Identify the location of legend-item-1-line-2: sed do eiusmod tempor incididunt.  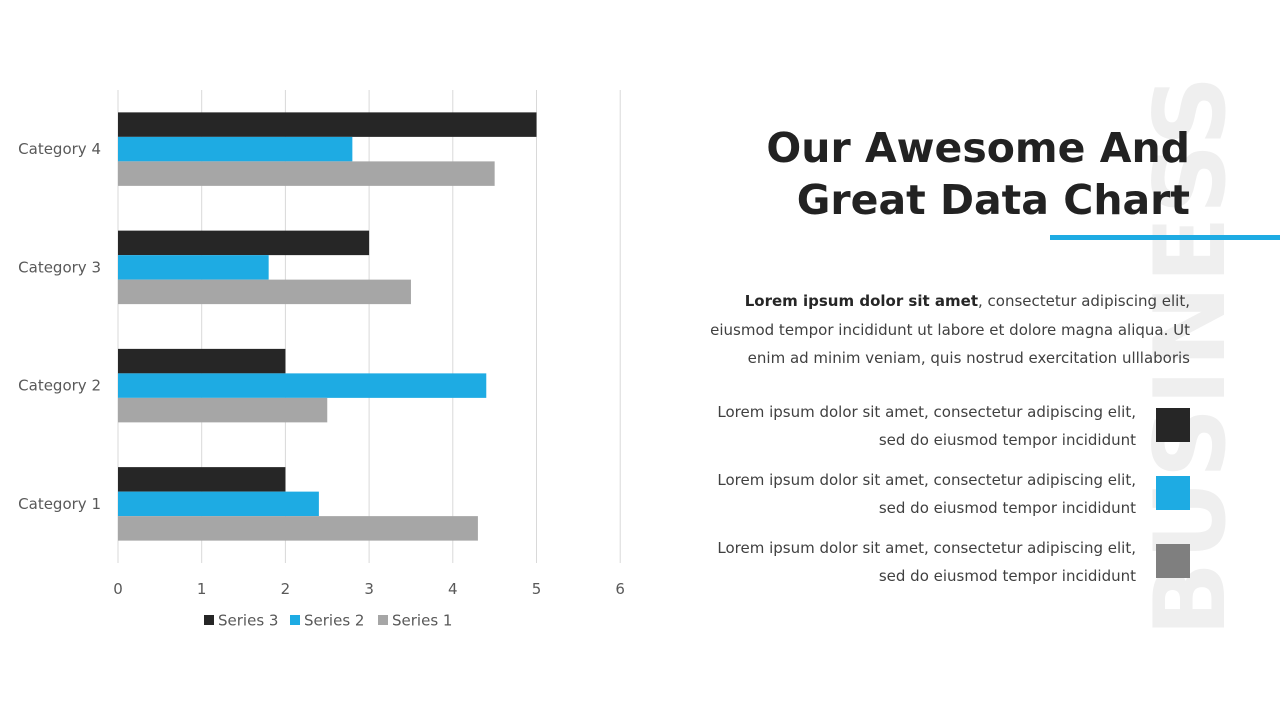
(1007, 440).